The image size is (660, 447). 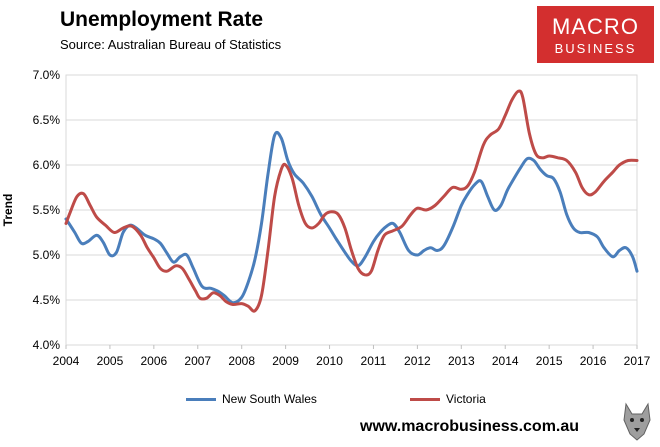 What do you see at coordinates (505, 361) in the screenshot?
I see `x-tick-label: 2014` at bounding box center [505, 361].